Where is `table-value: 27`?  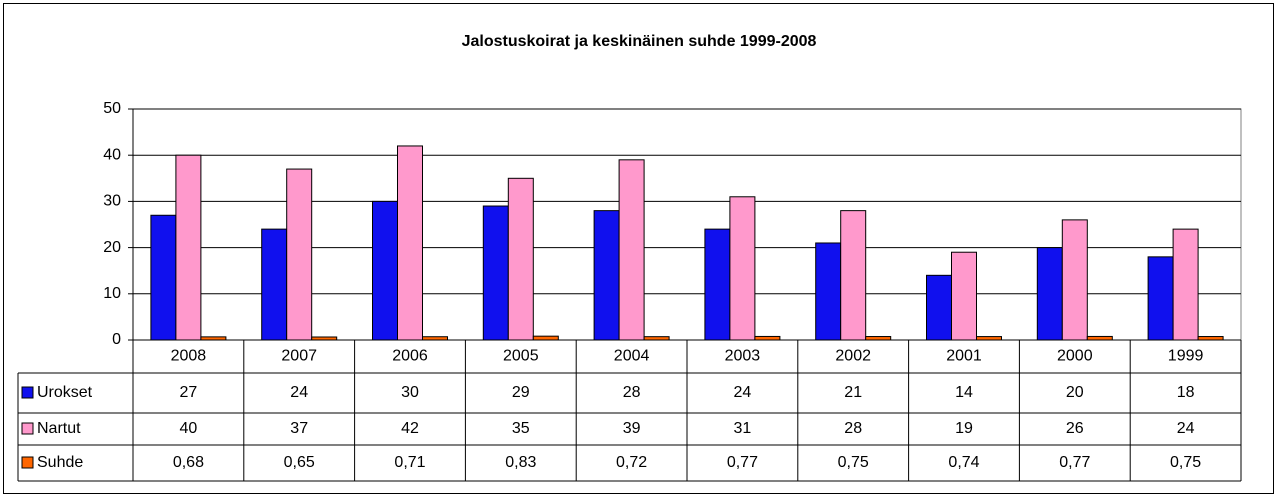 table-value: 27 is located at coordinates (189, 392).